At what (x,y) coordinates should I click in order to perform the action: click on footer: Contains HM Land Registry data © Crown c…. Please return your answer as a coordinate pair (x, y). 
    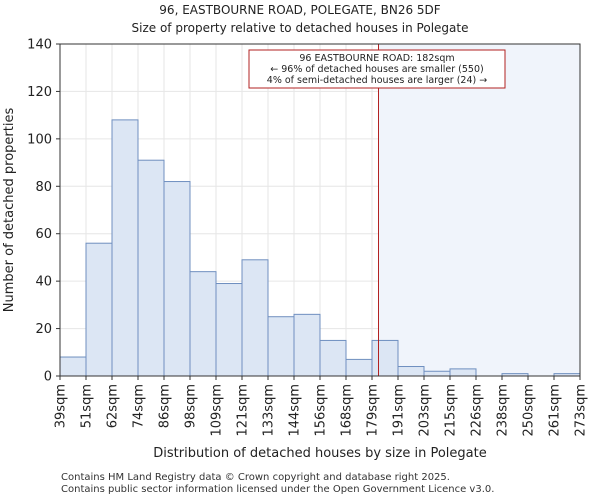
    Looking at the image, I should click on (277, 484).